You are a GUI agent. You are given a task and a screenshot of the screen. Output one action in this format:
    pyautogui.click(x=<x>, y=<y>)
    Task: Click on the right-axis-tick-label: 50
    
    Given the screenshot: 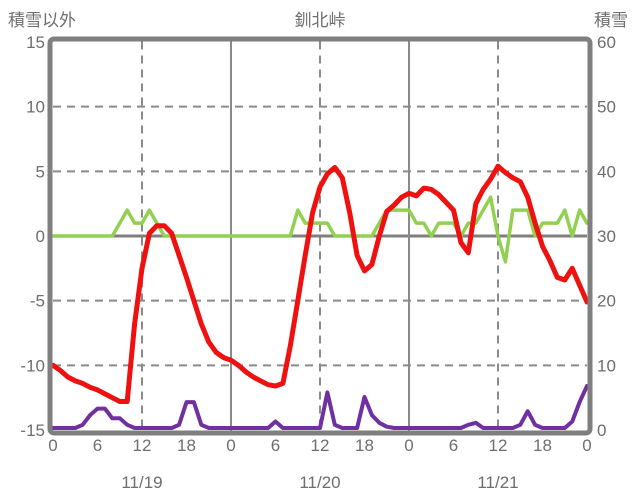 What is the action you would take?
    pyautogui.click(x=606, y=107)
    